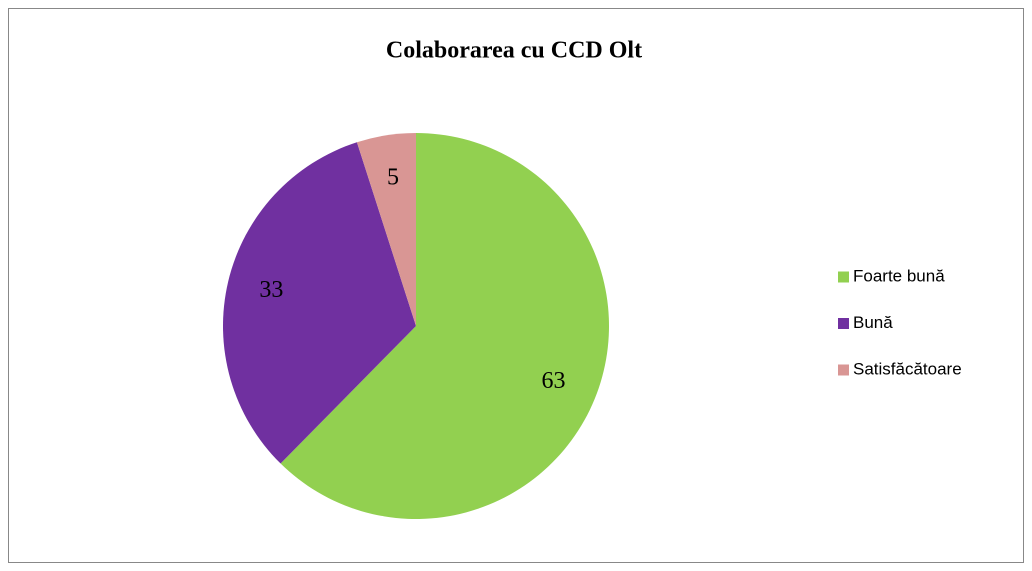 The image size is (1032, 571). What do you see at coordinates (554, 381) in the screenshot?
I see `data-label: 63` at bounding box center [554, 381].